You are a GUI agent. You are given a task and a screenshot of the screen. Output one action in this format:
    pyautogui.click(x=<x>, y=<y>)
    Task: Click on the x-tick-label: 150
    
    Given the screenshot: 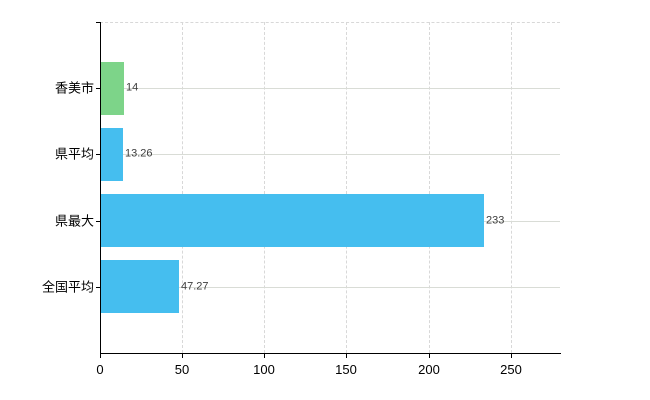 What is the action you would take?
    pyautogui.click(x=346, y=369)
    